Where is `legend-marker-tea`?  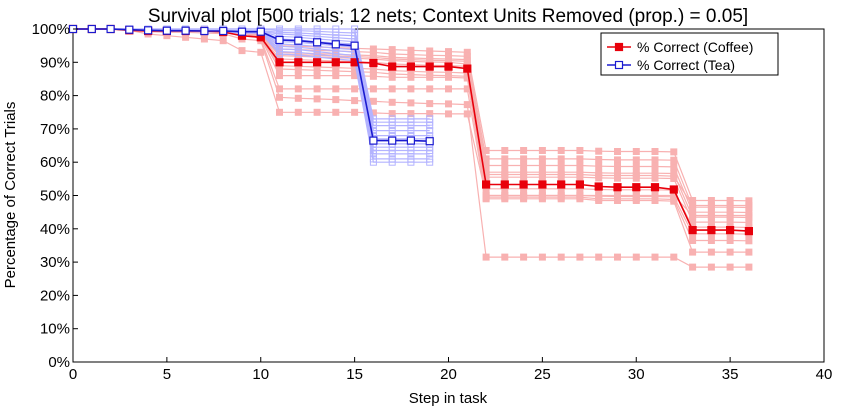 legend-marker-tea is located at coordinates (619, 65).